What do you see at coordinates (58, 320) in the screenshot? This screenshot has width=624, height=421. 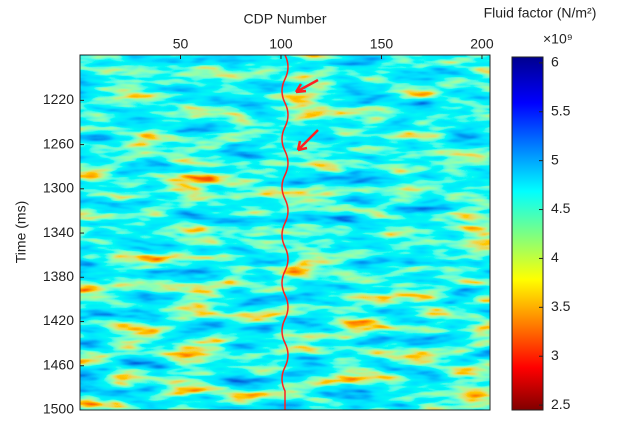 I see `y-tick-label: 1420` at bounding box center [58, 320].